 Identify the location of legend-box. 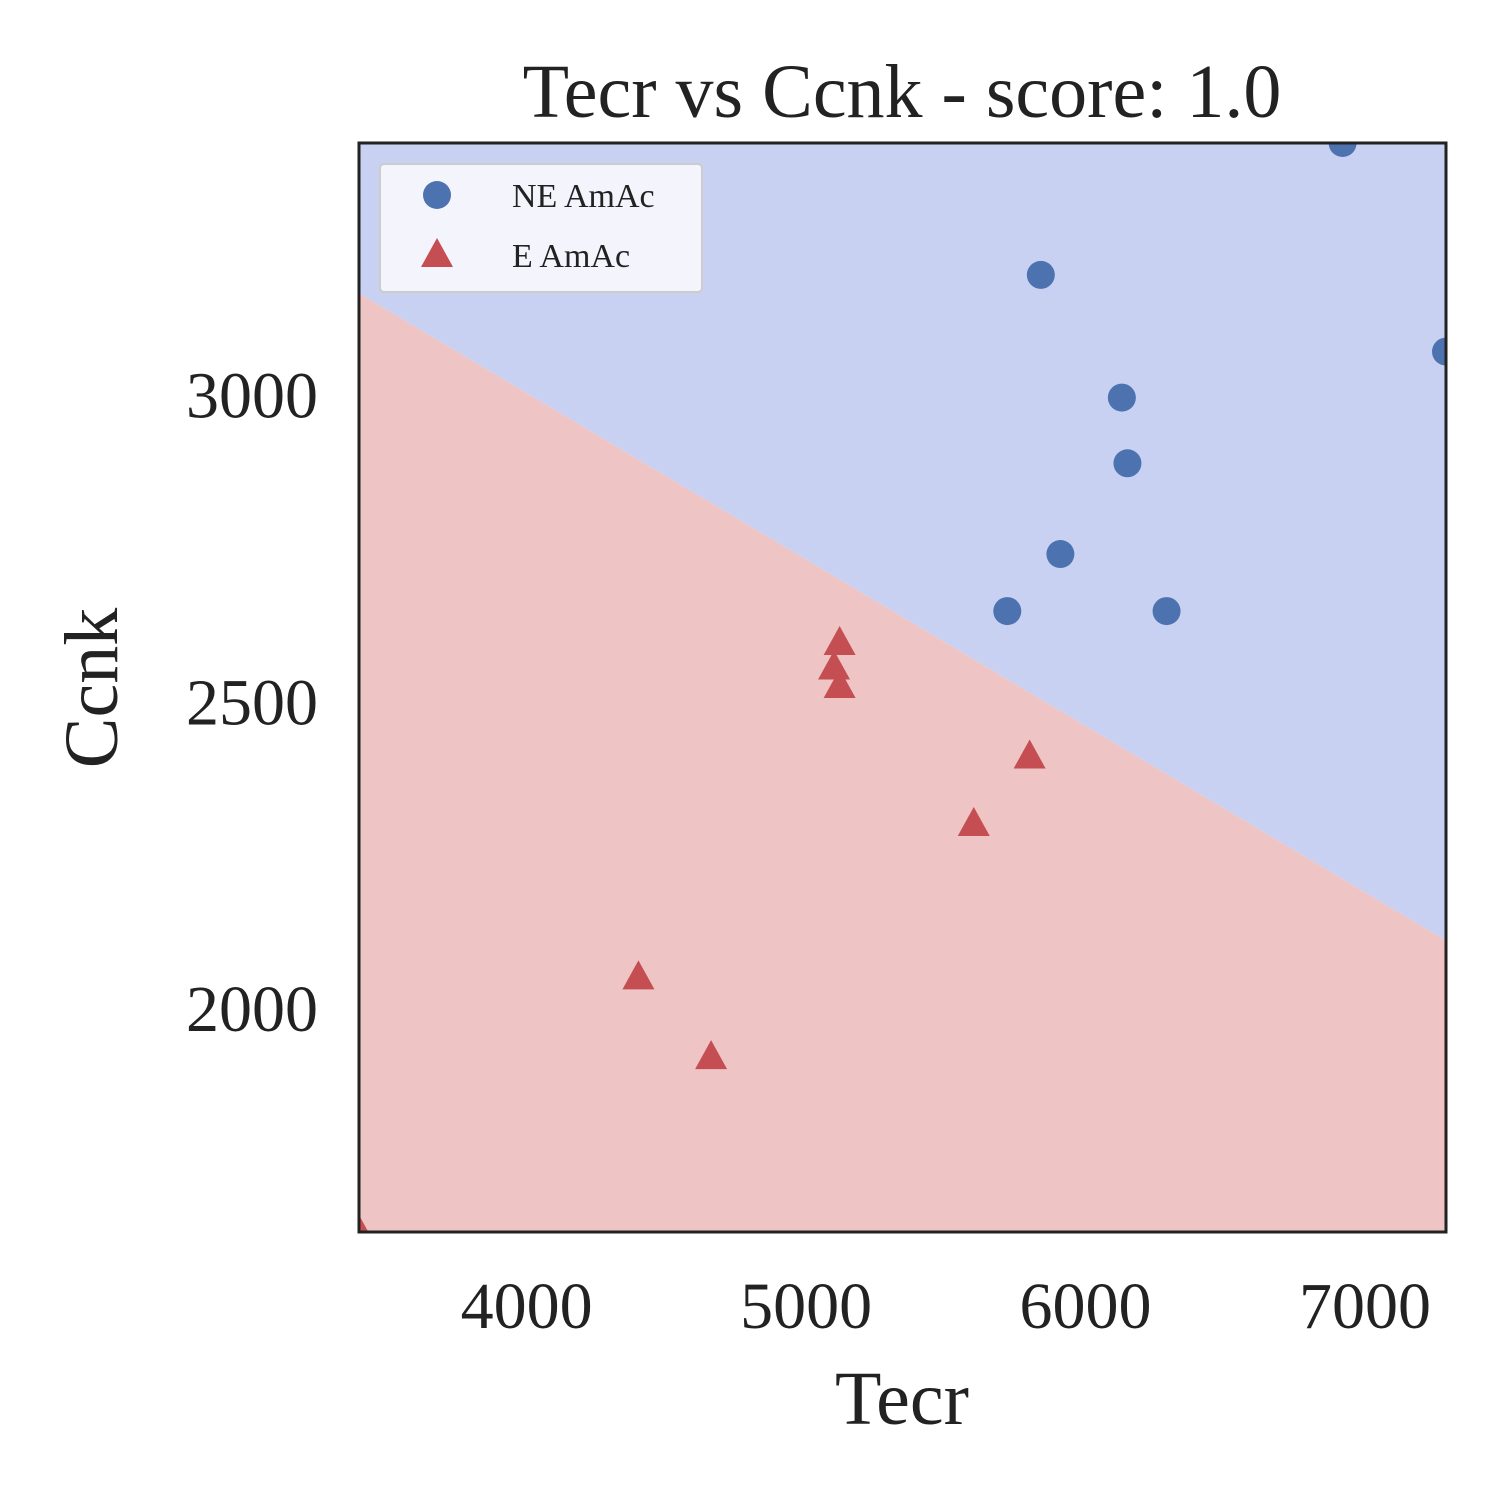
(541, 228).